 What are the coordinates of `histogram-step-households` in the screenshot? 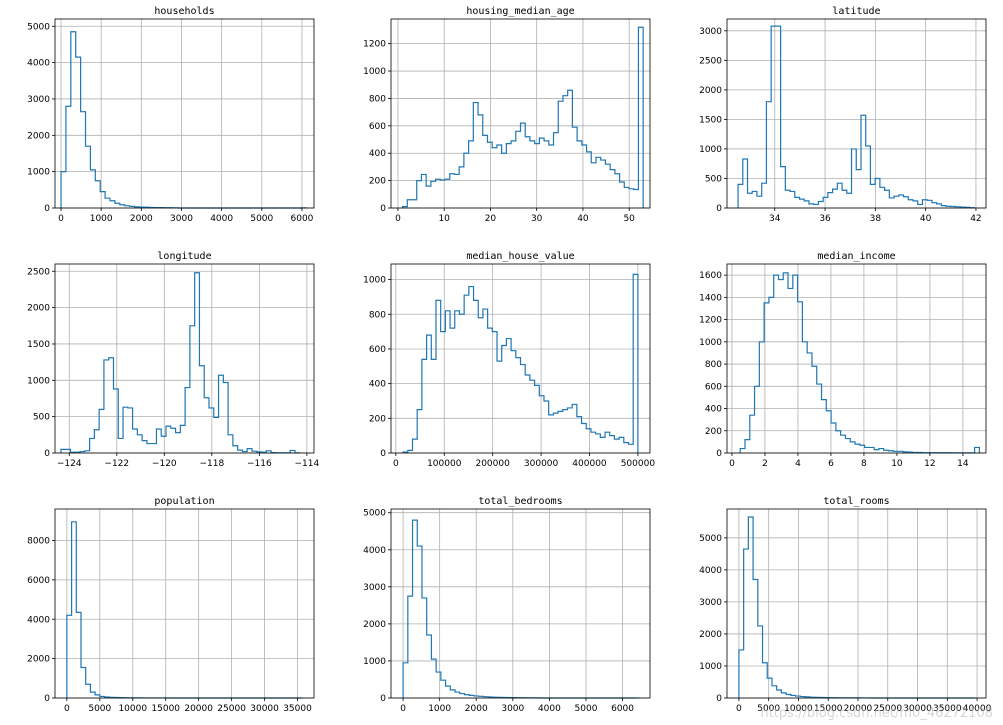 It's located at (183, 120).